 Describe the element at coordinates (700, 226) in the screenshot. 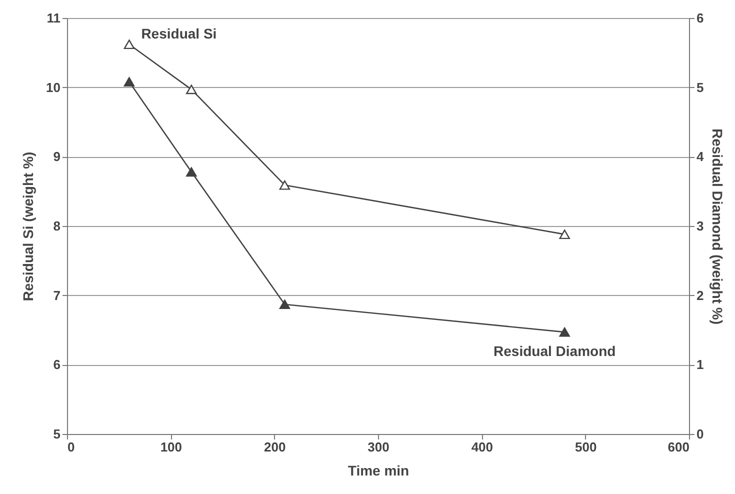

I see `y2-tick-label: 3` at that location.